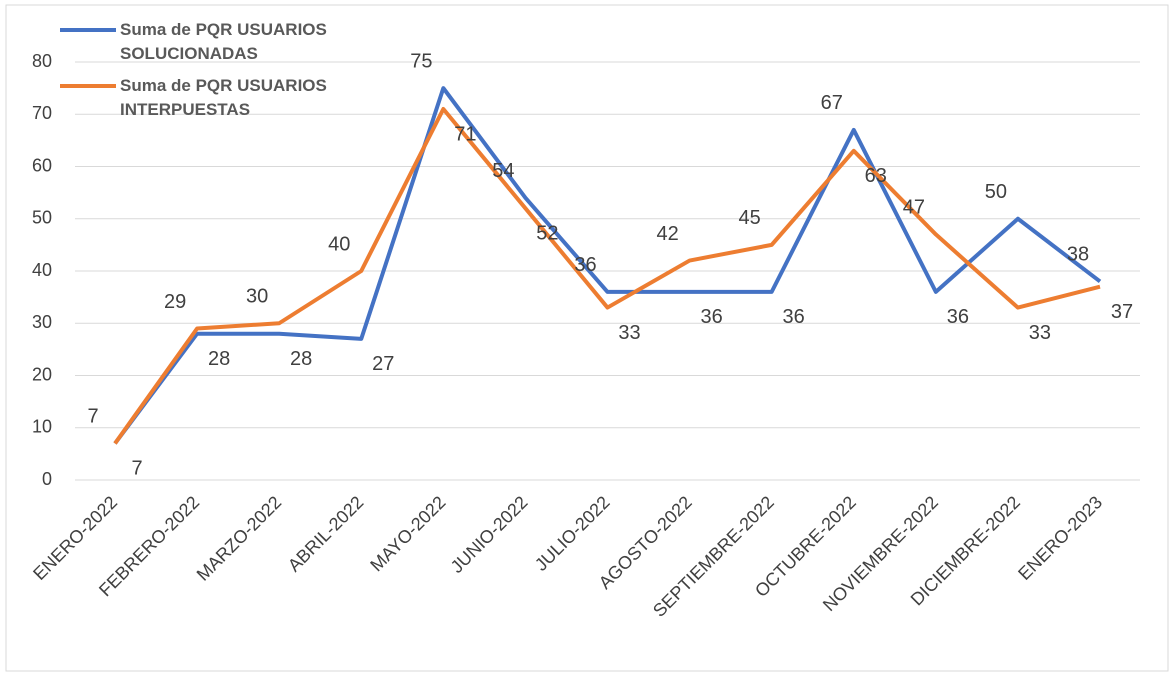 This screenshot has height=677, width=1174. I want to click on data-label: 67, so click(832, 103).